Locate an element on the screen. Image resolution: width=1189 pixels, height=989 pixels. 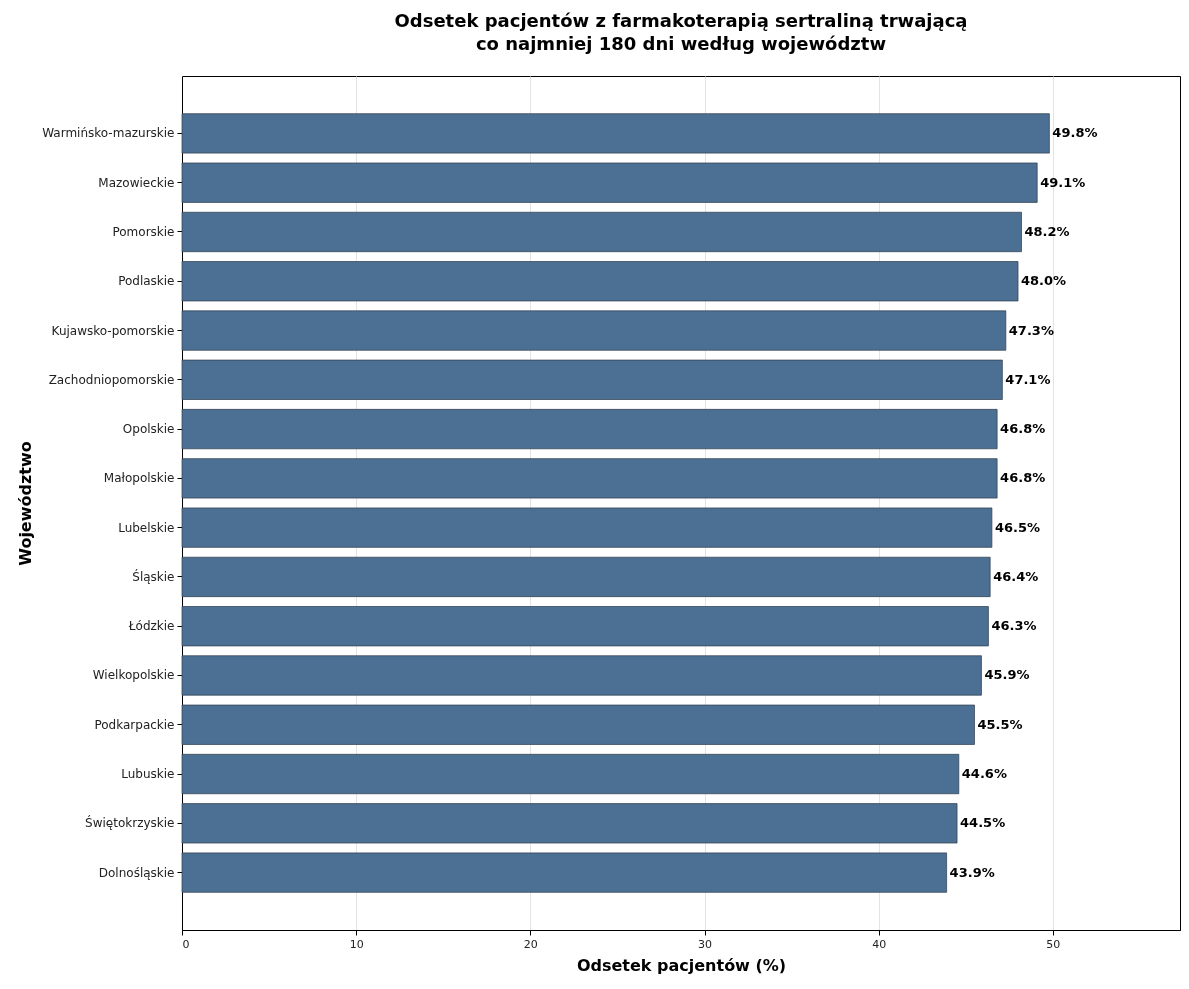
data-label: 45.9% is located at coordinates (1007, 675).